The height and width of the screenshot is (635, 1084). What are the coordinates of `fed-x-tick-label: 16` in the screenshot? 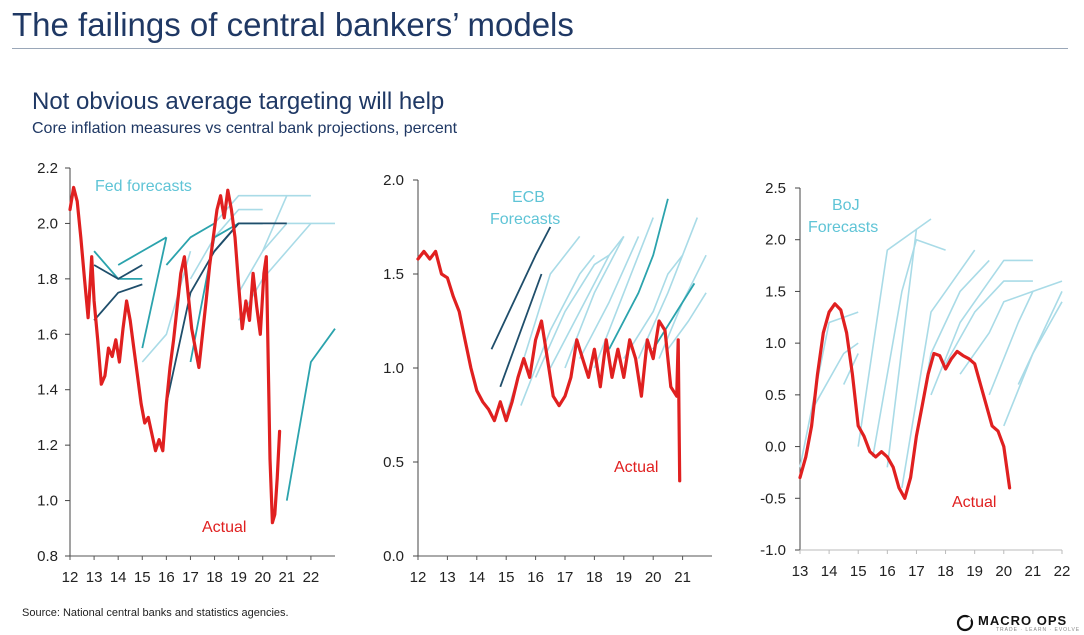 It's located at (166, 577).